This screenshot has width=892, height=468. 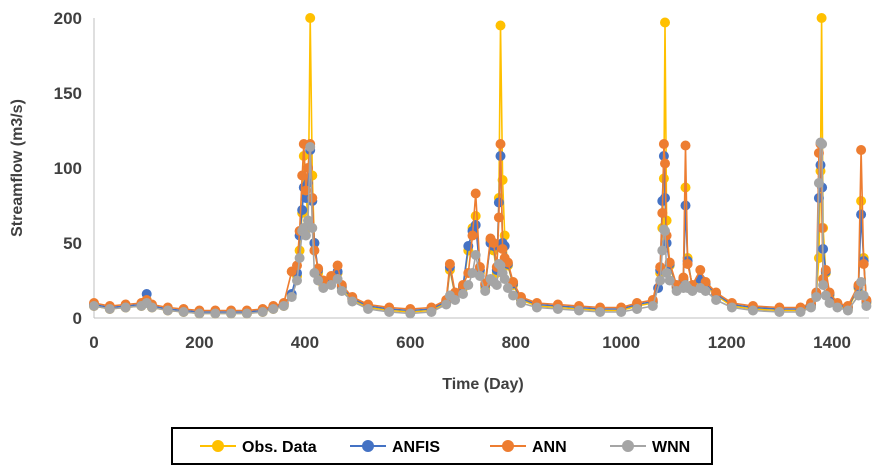 What do you see at coordinates (727, 342) in the screenshot?
I see `x-tick-label: 1200` at bounding box center [727, 342].